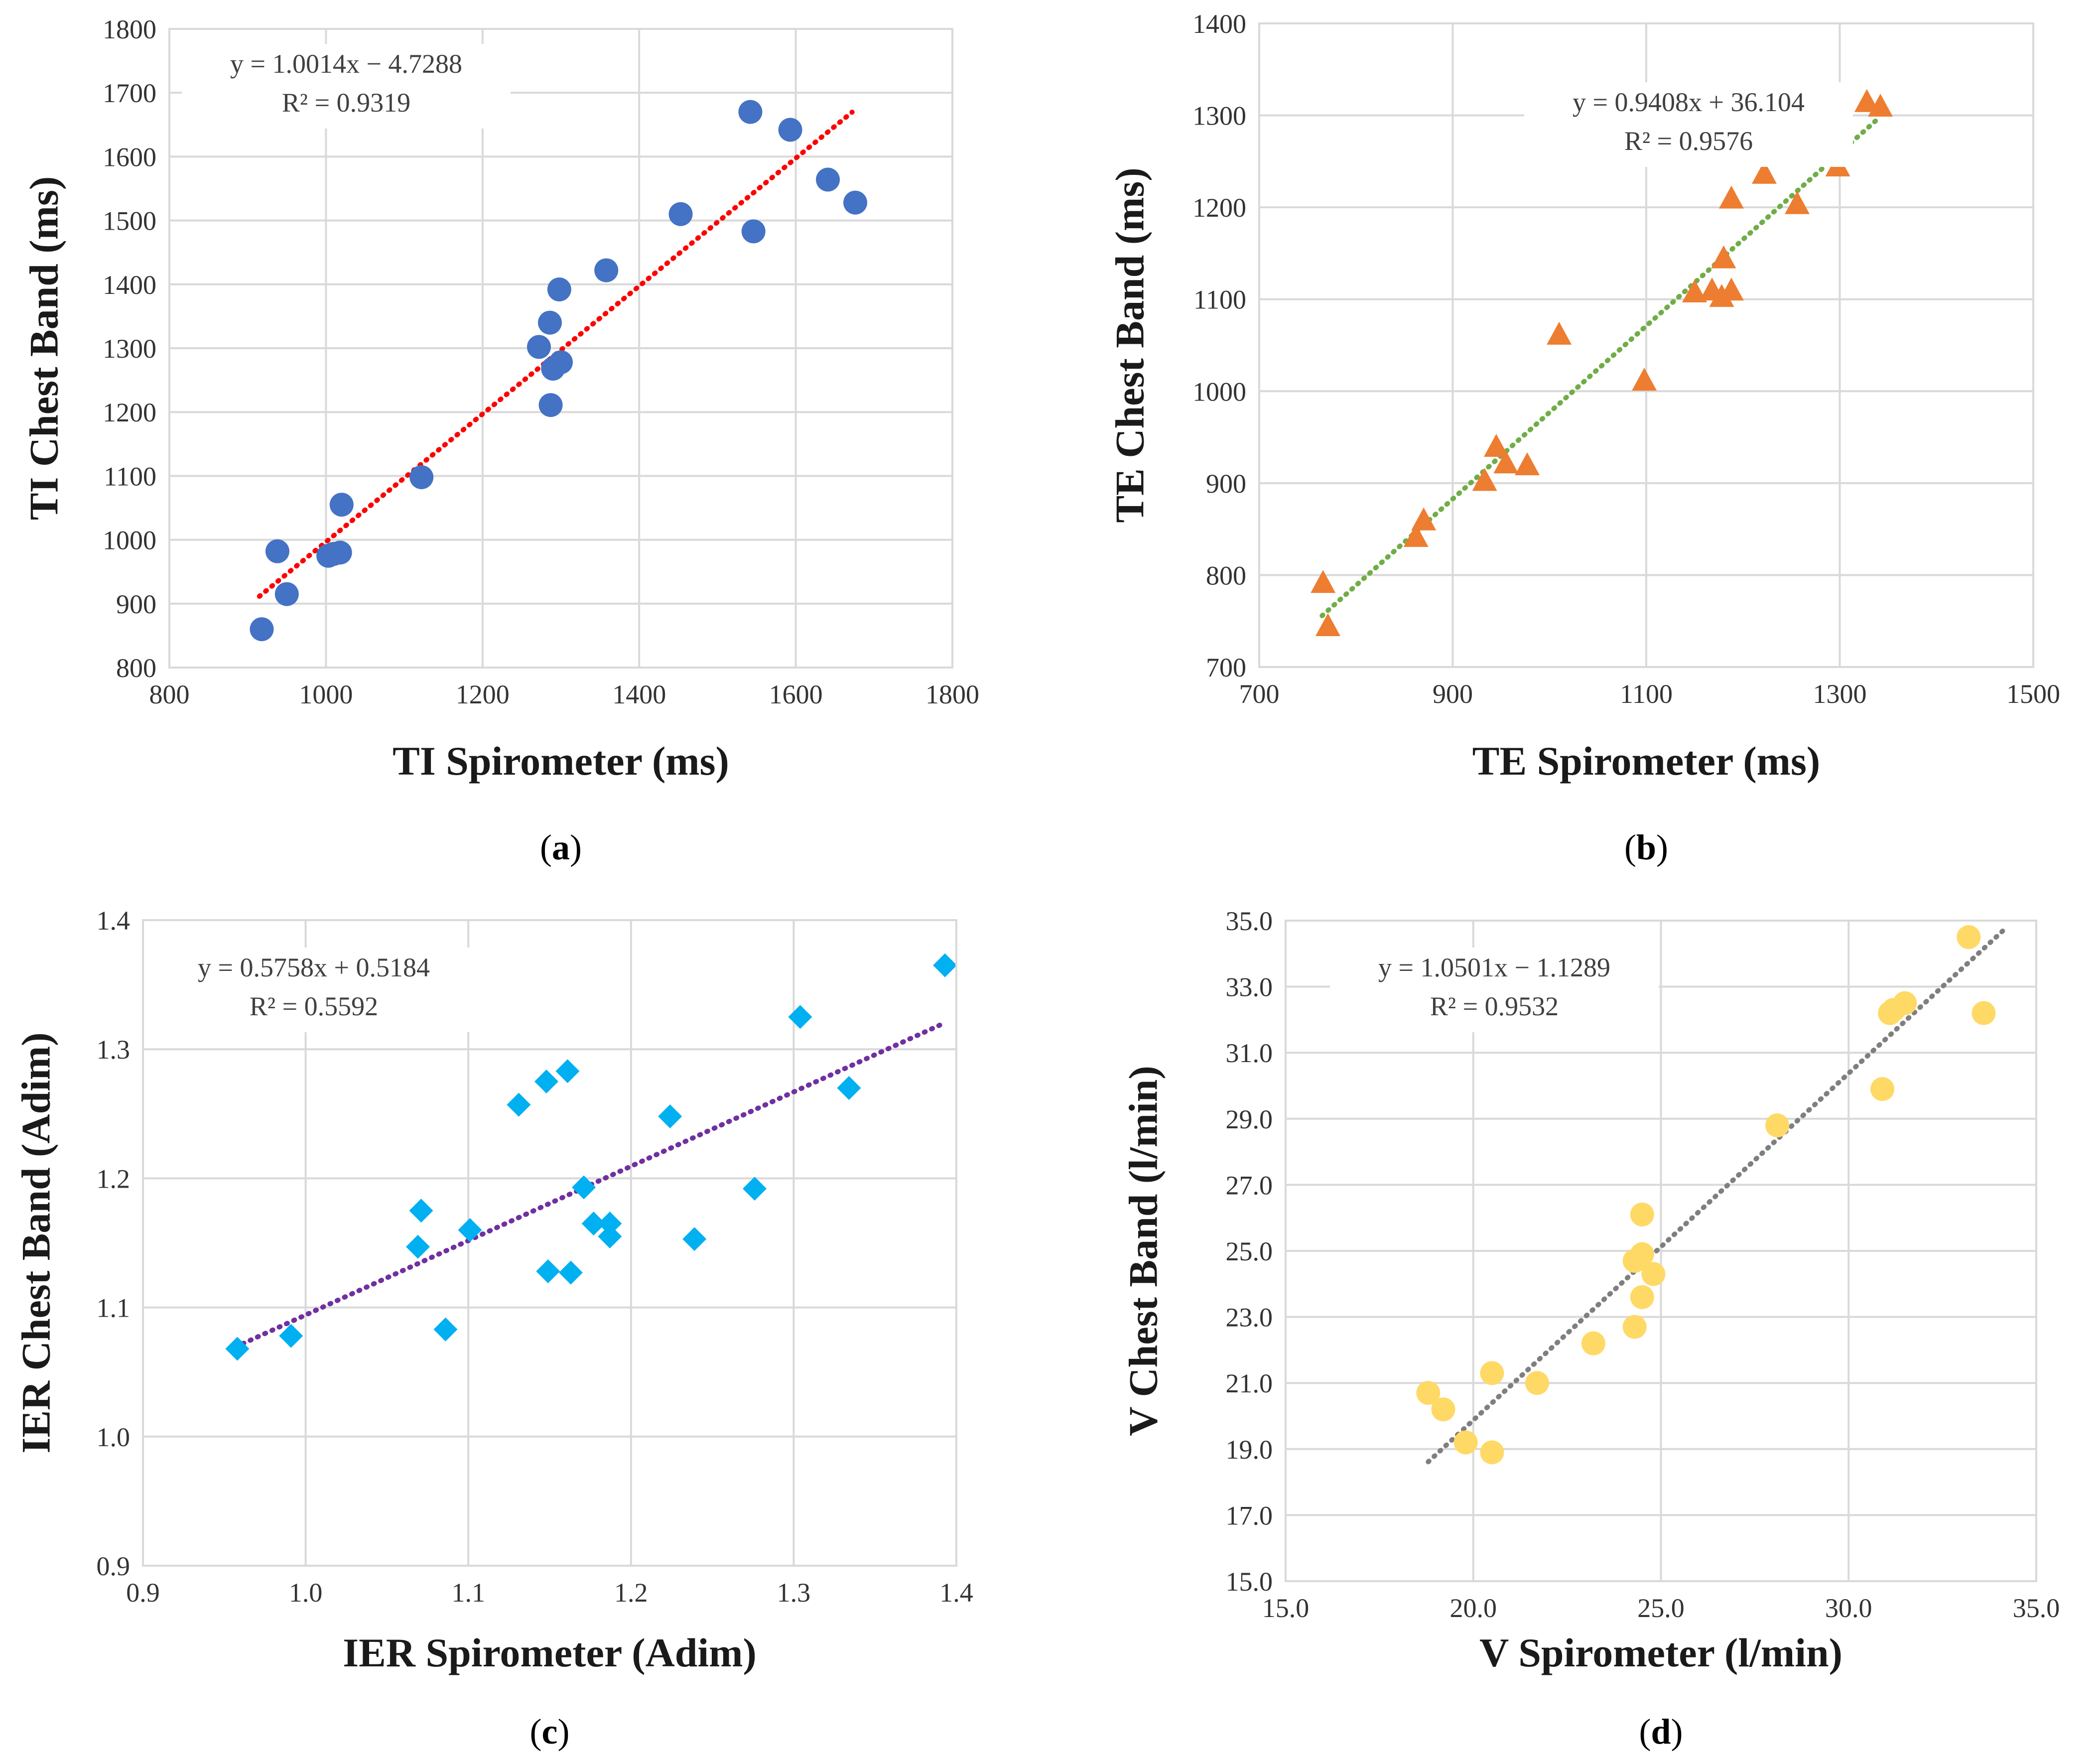  What do you see at coordinates (1660, 1652) in the screenshot?
I see `x-axis-title: V Spirometer (l/min)` at bounding box center [1660, 1652].